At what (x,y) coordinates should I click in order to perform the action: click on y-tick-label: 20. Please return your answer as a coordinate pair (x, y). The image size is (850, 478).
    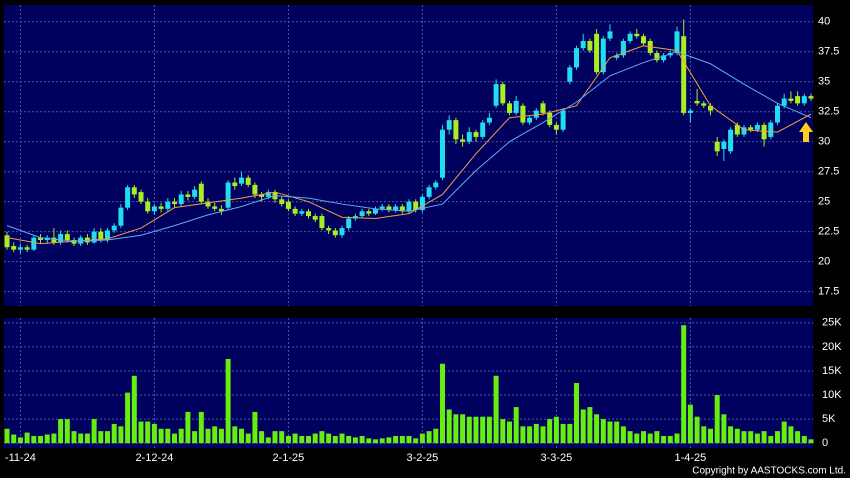
    Looking at the image, I should click on (824, 262).